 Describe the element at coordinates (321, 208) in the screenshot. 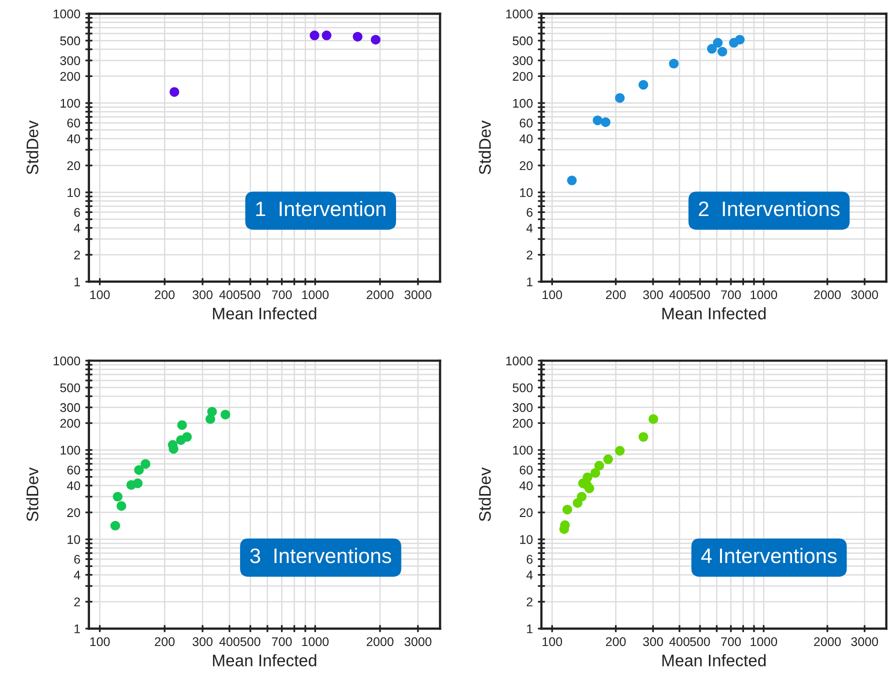

I see `annotation: 1 Intervention` at that location.